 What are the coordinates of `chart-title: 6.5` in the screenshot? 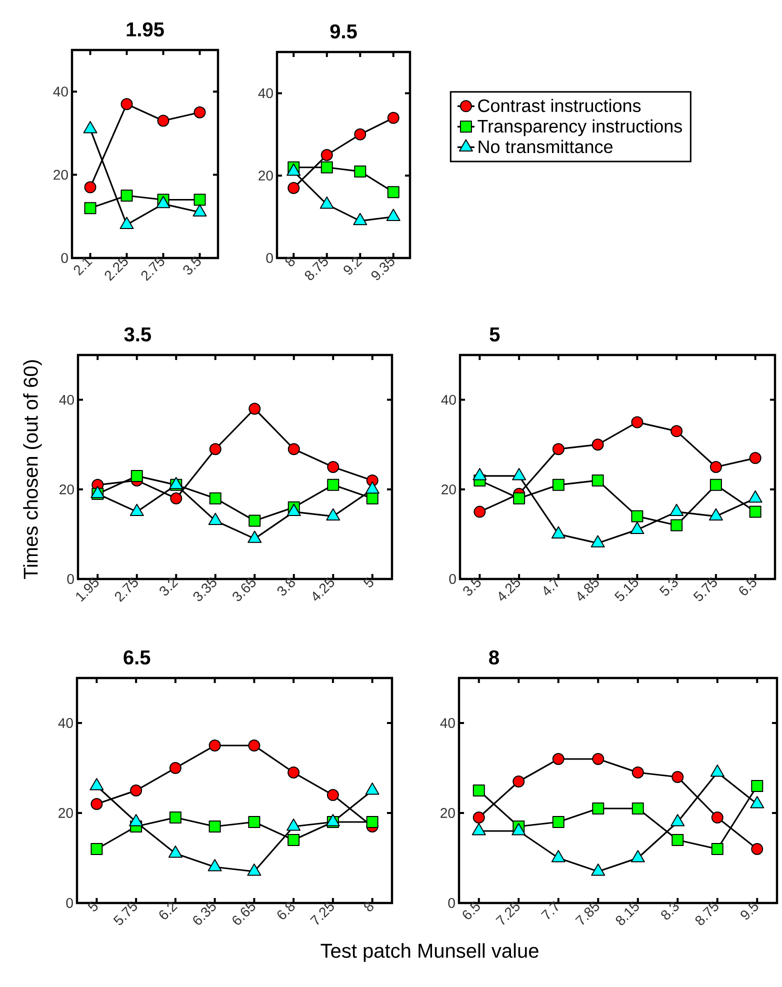 It's located at (137, 657).